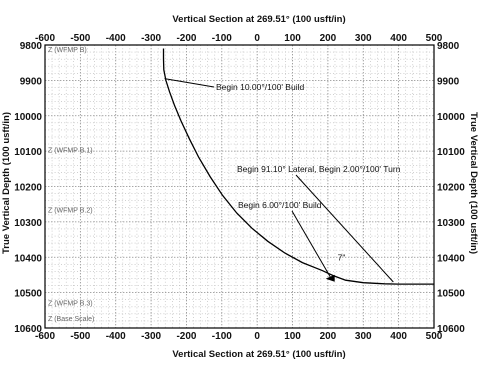  Describe the element at coordinates (222, 336) in the screenshot. I see `x-tick-label-bottom: -100` at that location.